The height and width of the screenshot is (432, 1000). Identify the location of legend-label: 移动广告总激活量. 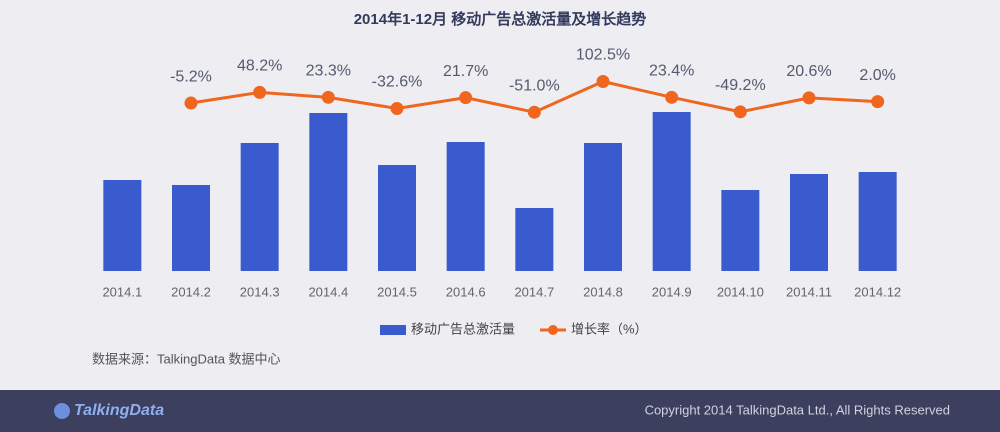
(463, 328).